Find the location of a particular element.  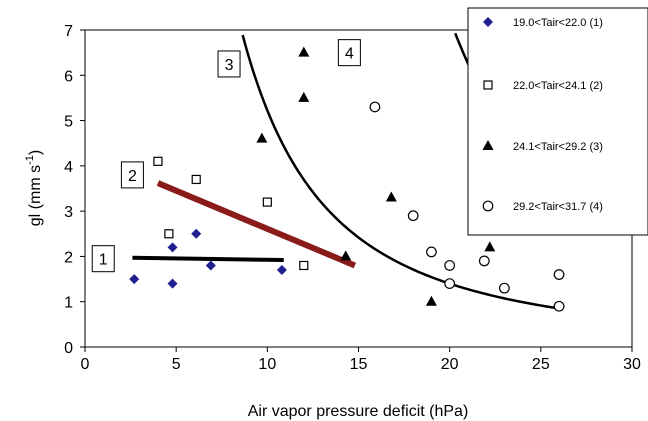

y-tick-label: 0 is located at coordinates (68, 348).